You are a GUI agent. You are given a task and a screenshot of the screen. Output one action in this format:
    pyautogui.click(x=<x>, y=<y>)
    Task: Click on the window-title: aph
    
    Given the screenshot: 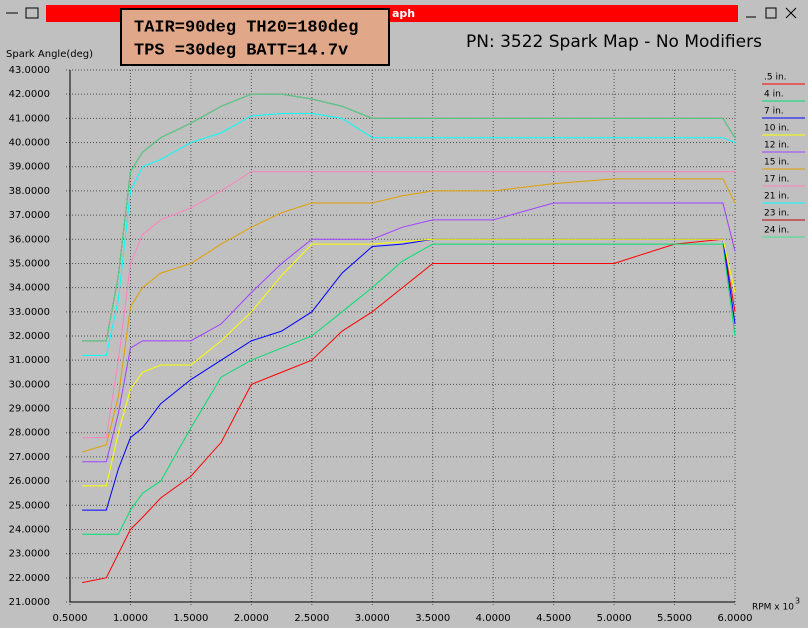 What is the action you would take?
    pyautogui.click(x=403, y=13)
    